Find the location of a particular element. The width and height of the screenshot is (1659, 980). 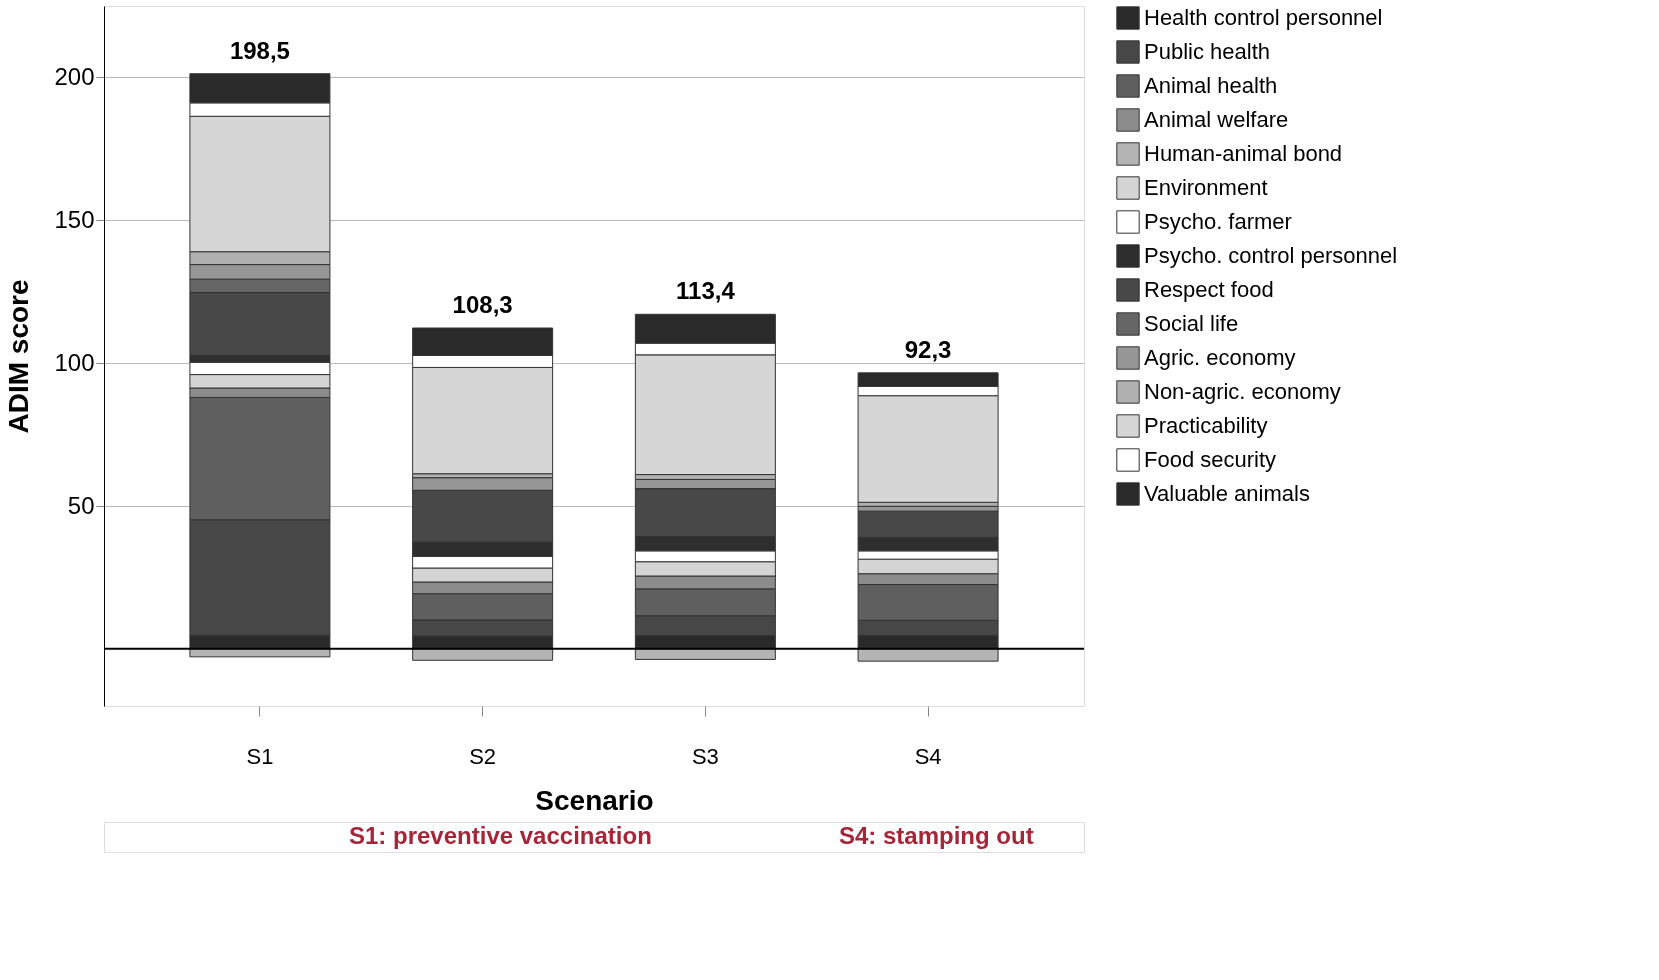

x-tick-label: S1 is located at coordinates (260, 756).